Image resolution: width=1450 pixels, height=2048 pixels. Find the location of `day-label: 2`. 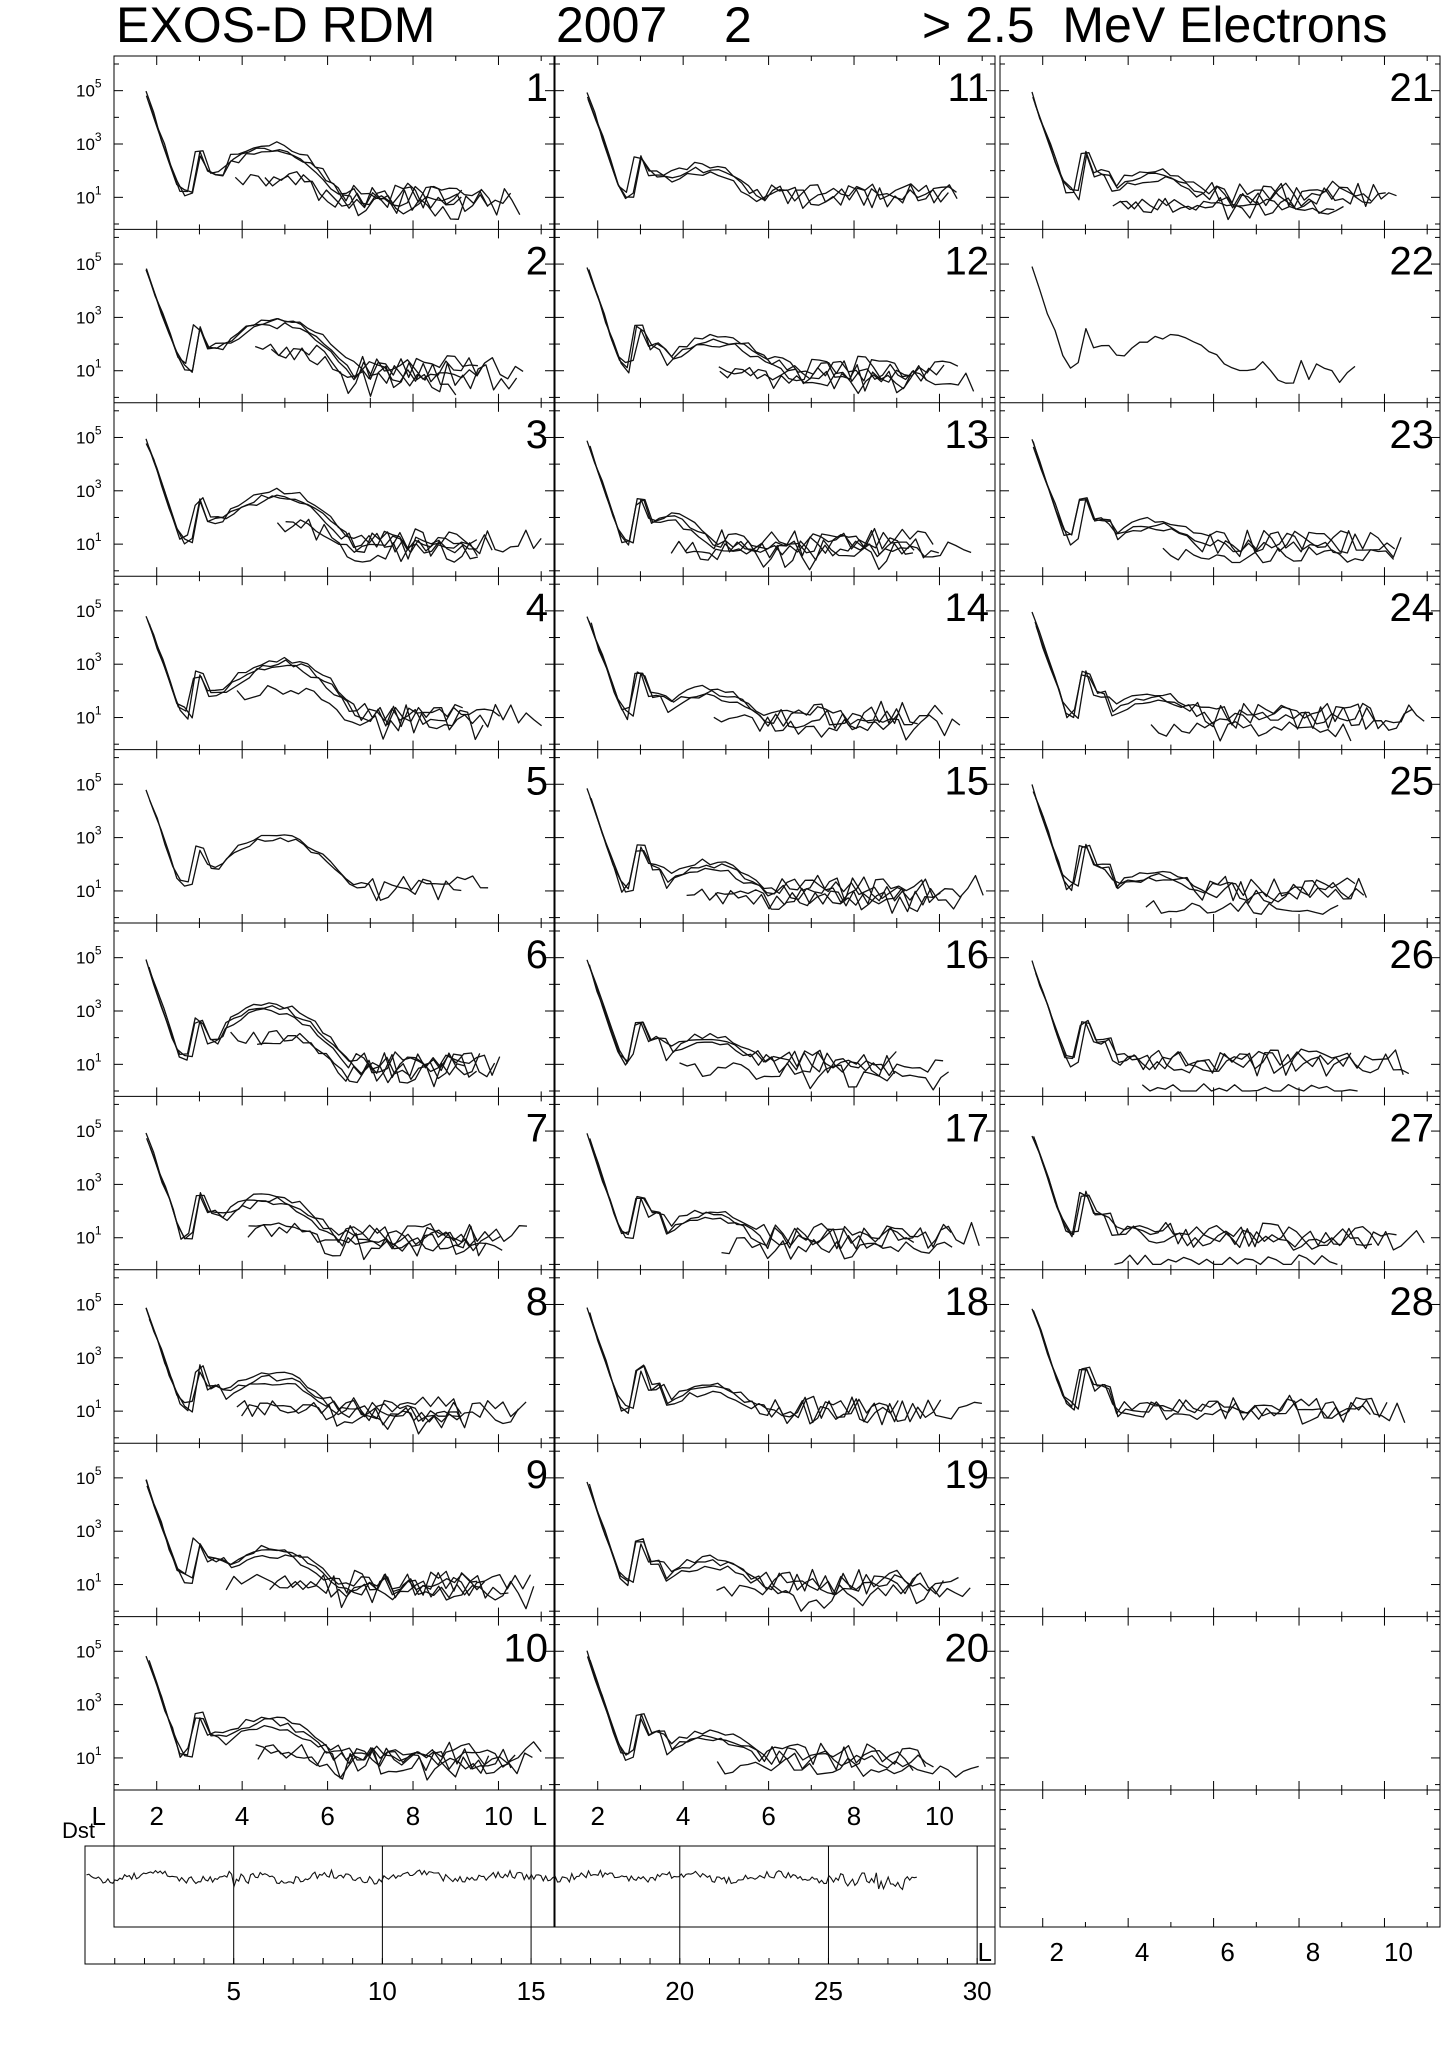

day-label: 2 is located at coordinates (537, 261).